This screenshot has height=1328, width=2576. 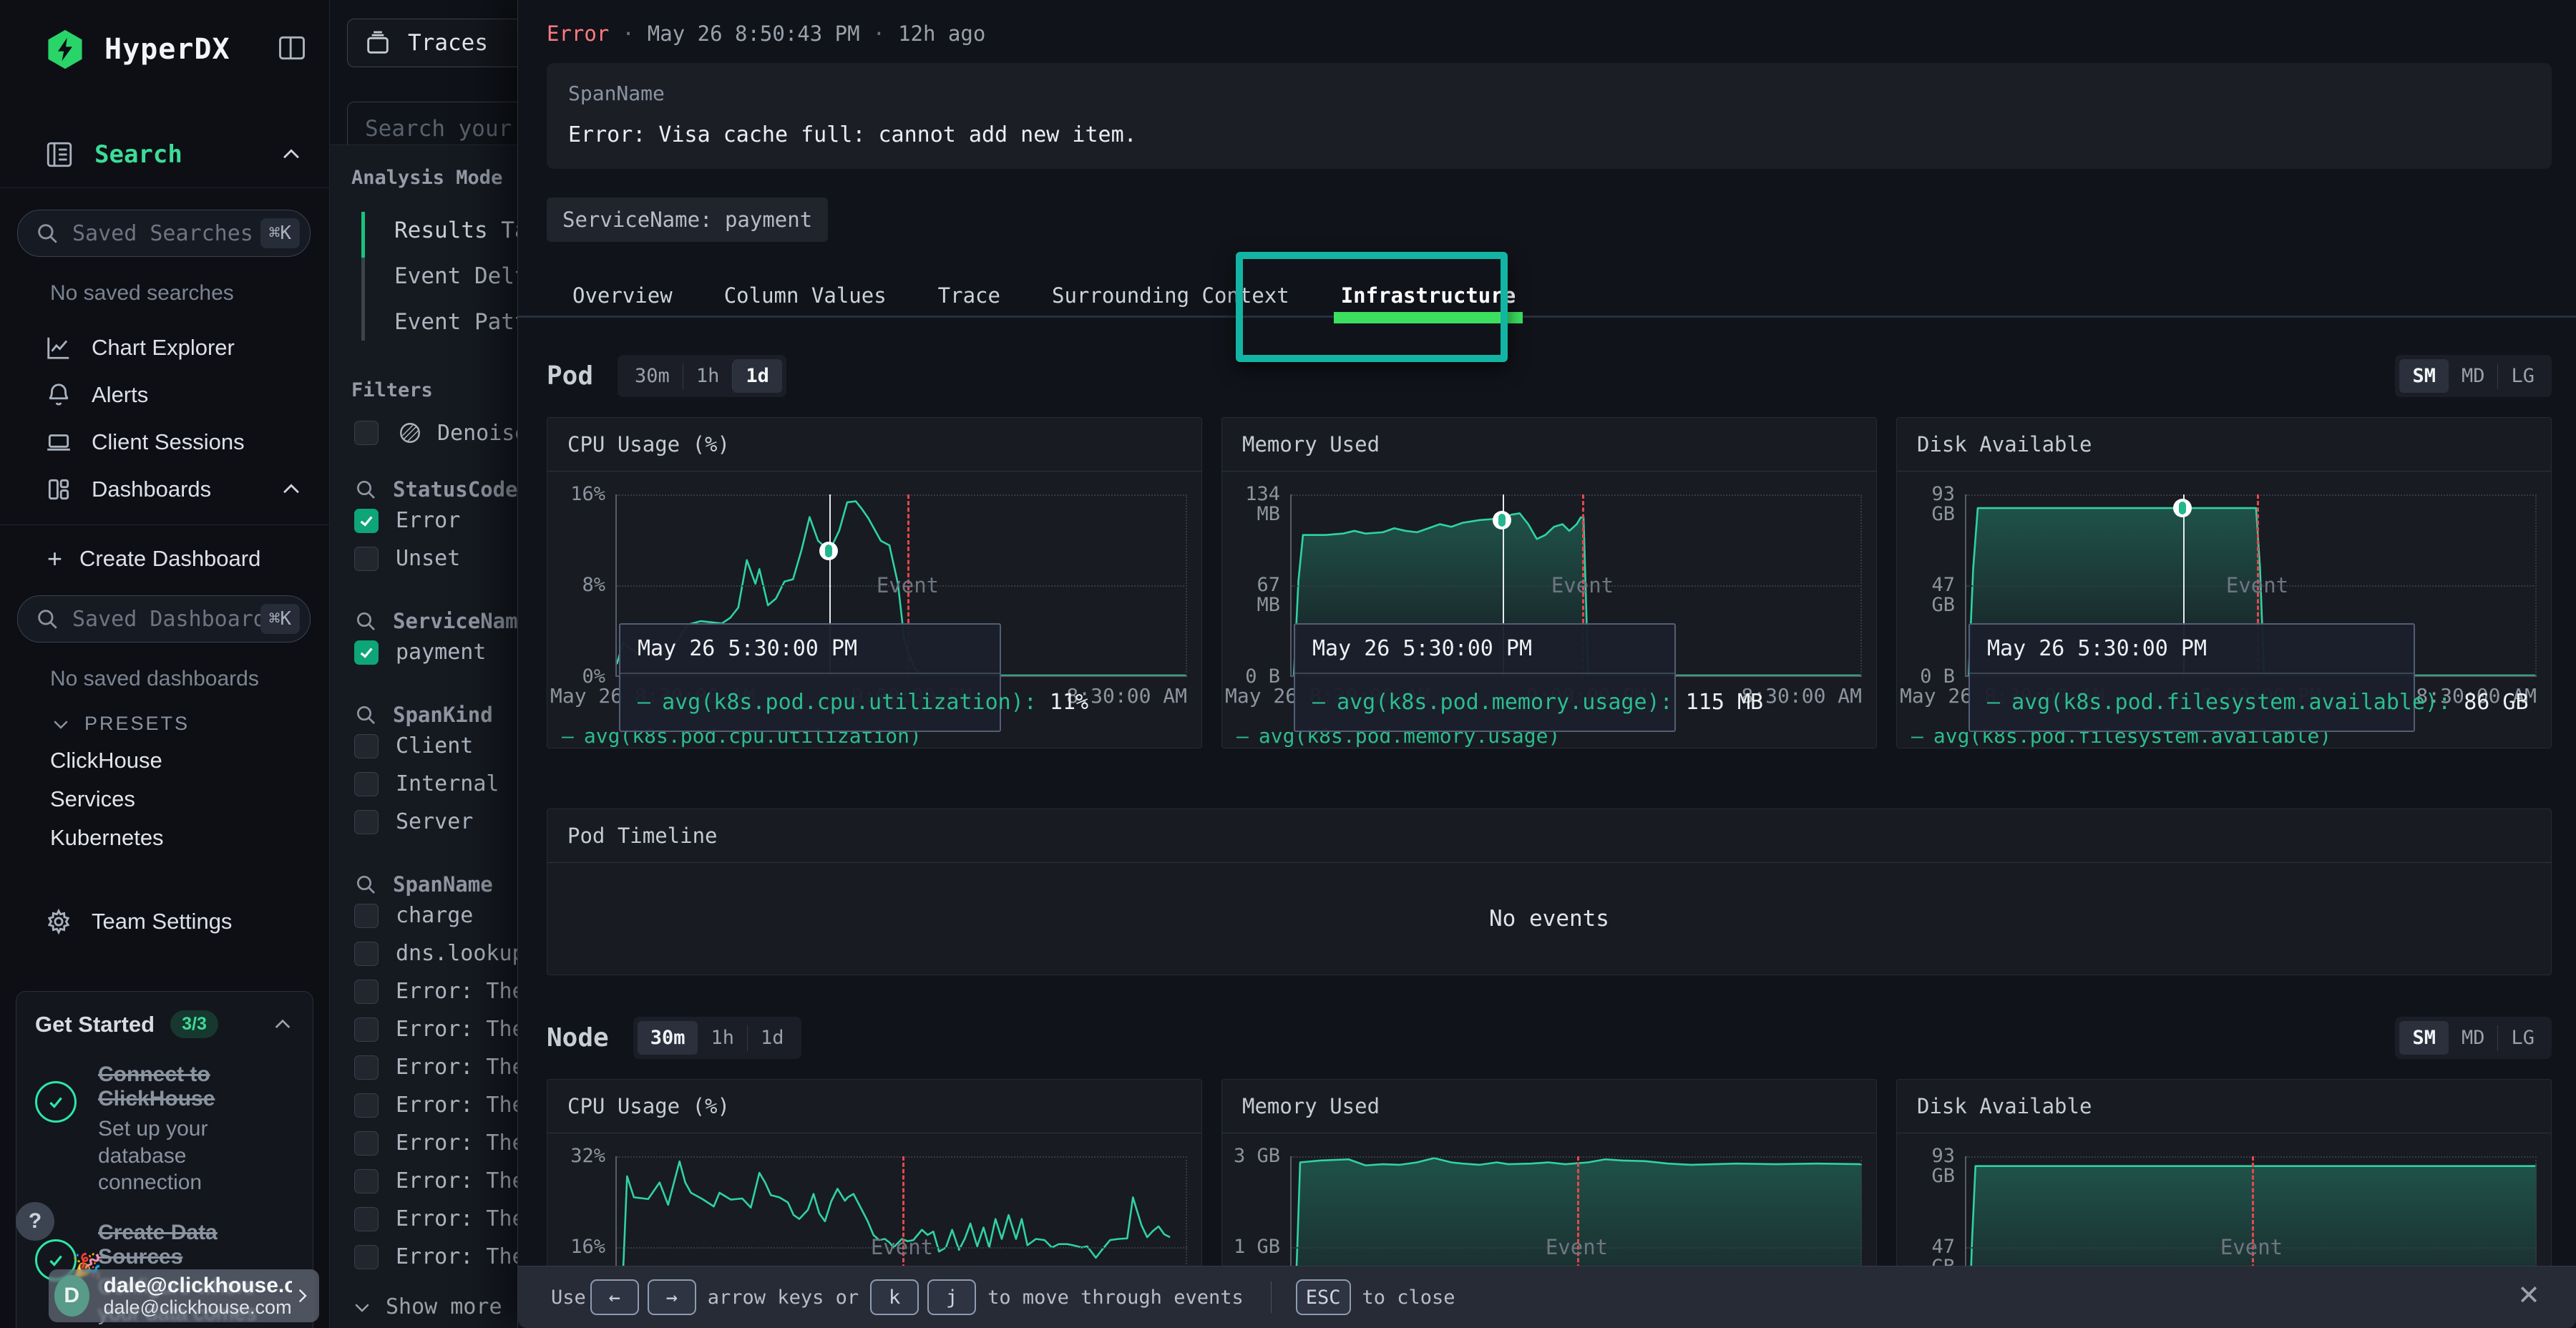 I want to click on esc-key: ESC, so click(x=1323, y=1297).